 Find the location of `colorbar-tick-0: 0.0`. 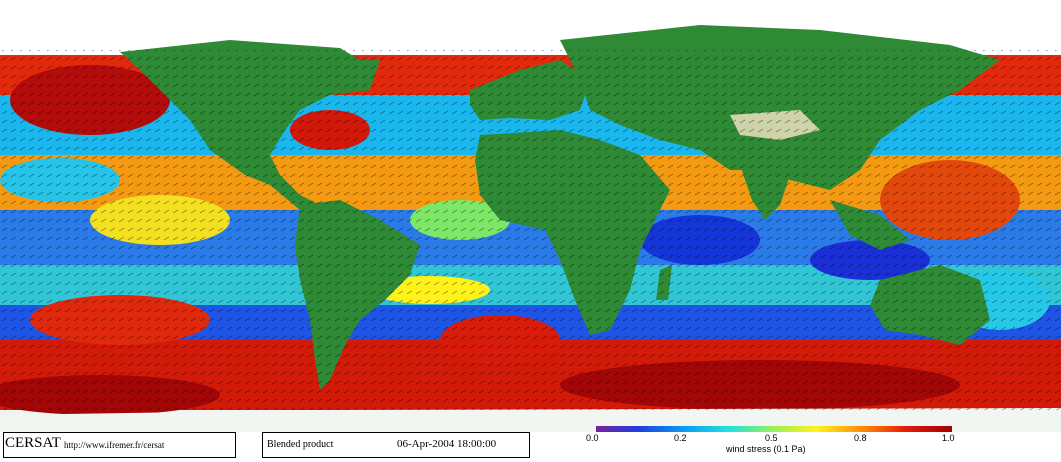

colorbar-tick-0: 0.0 is located at coordinates (592, 438).